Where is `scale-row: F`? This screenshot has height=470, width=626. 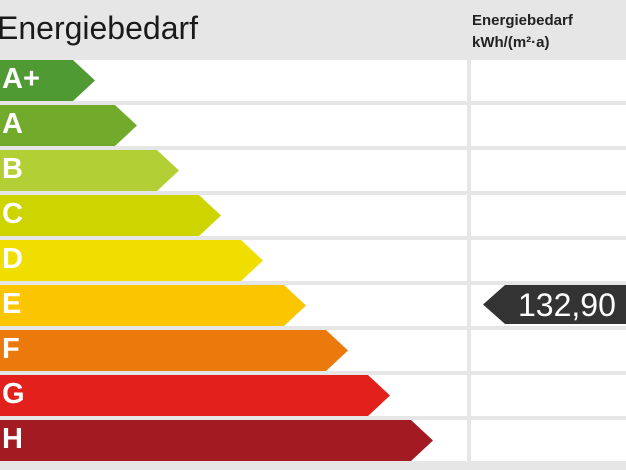
scale-row: F is located at coordinates (313, 350).